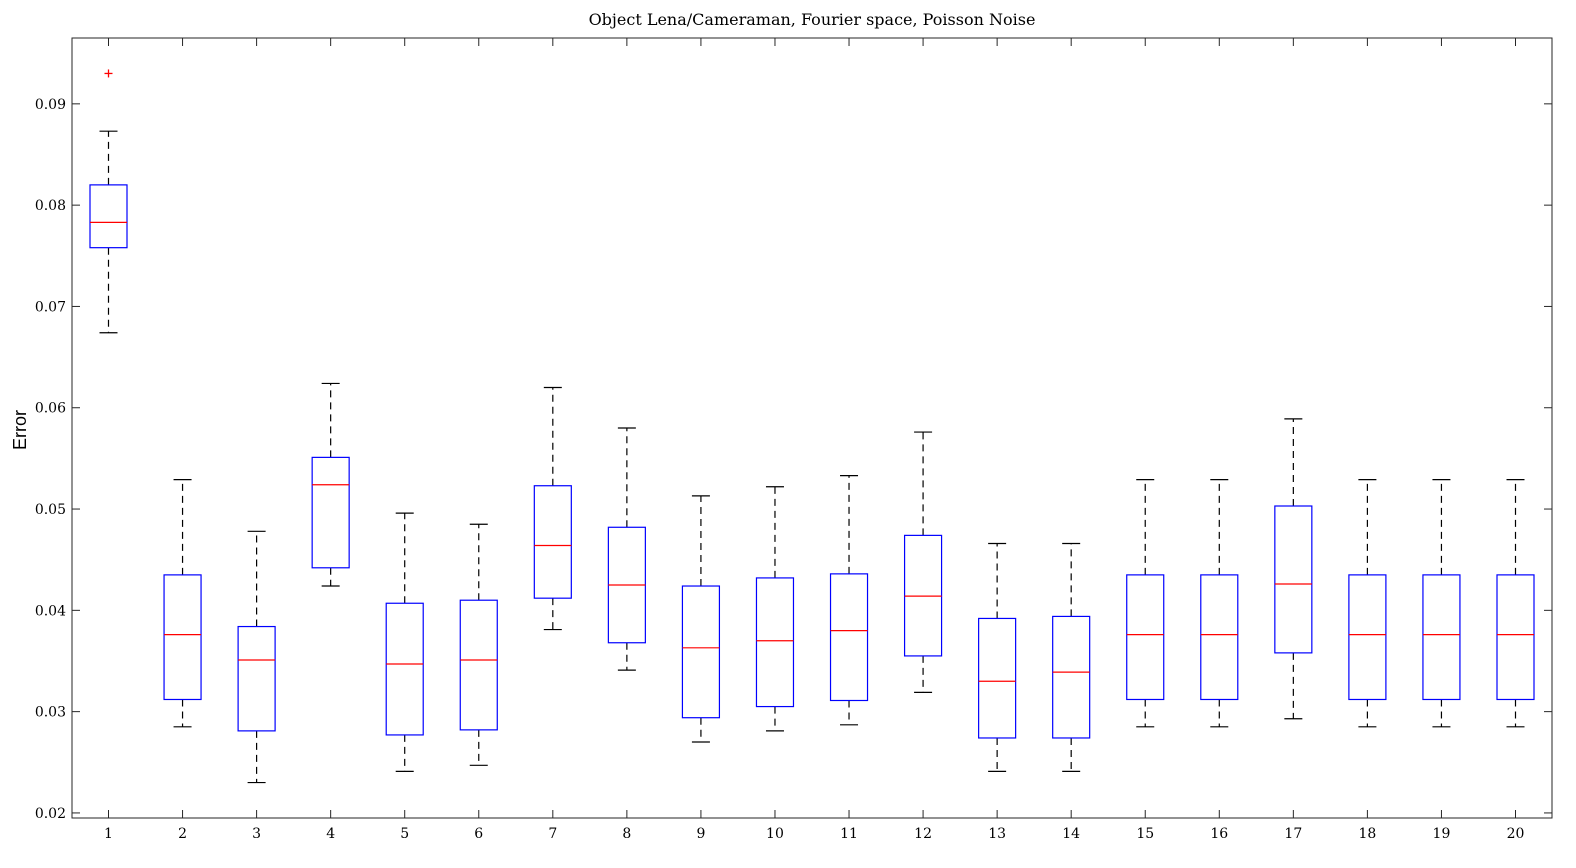  I want to click on x-tick-label: 6, so click(478, 834).